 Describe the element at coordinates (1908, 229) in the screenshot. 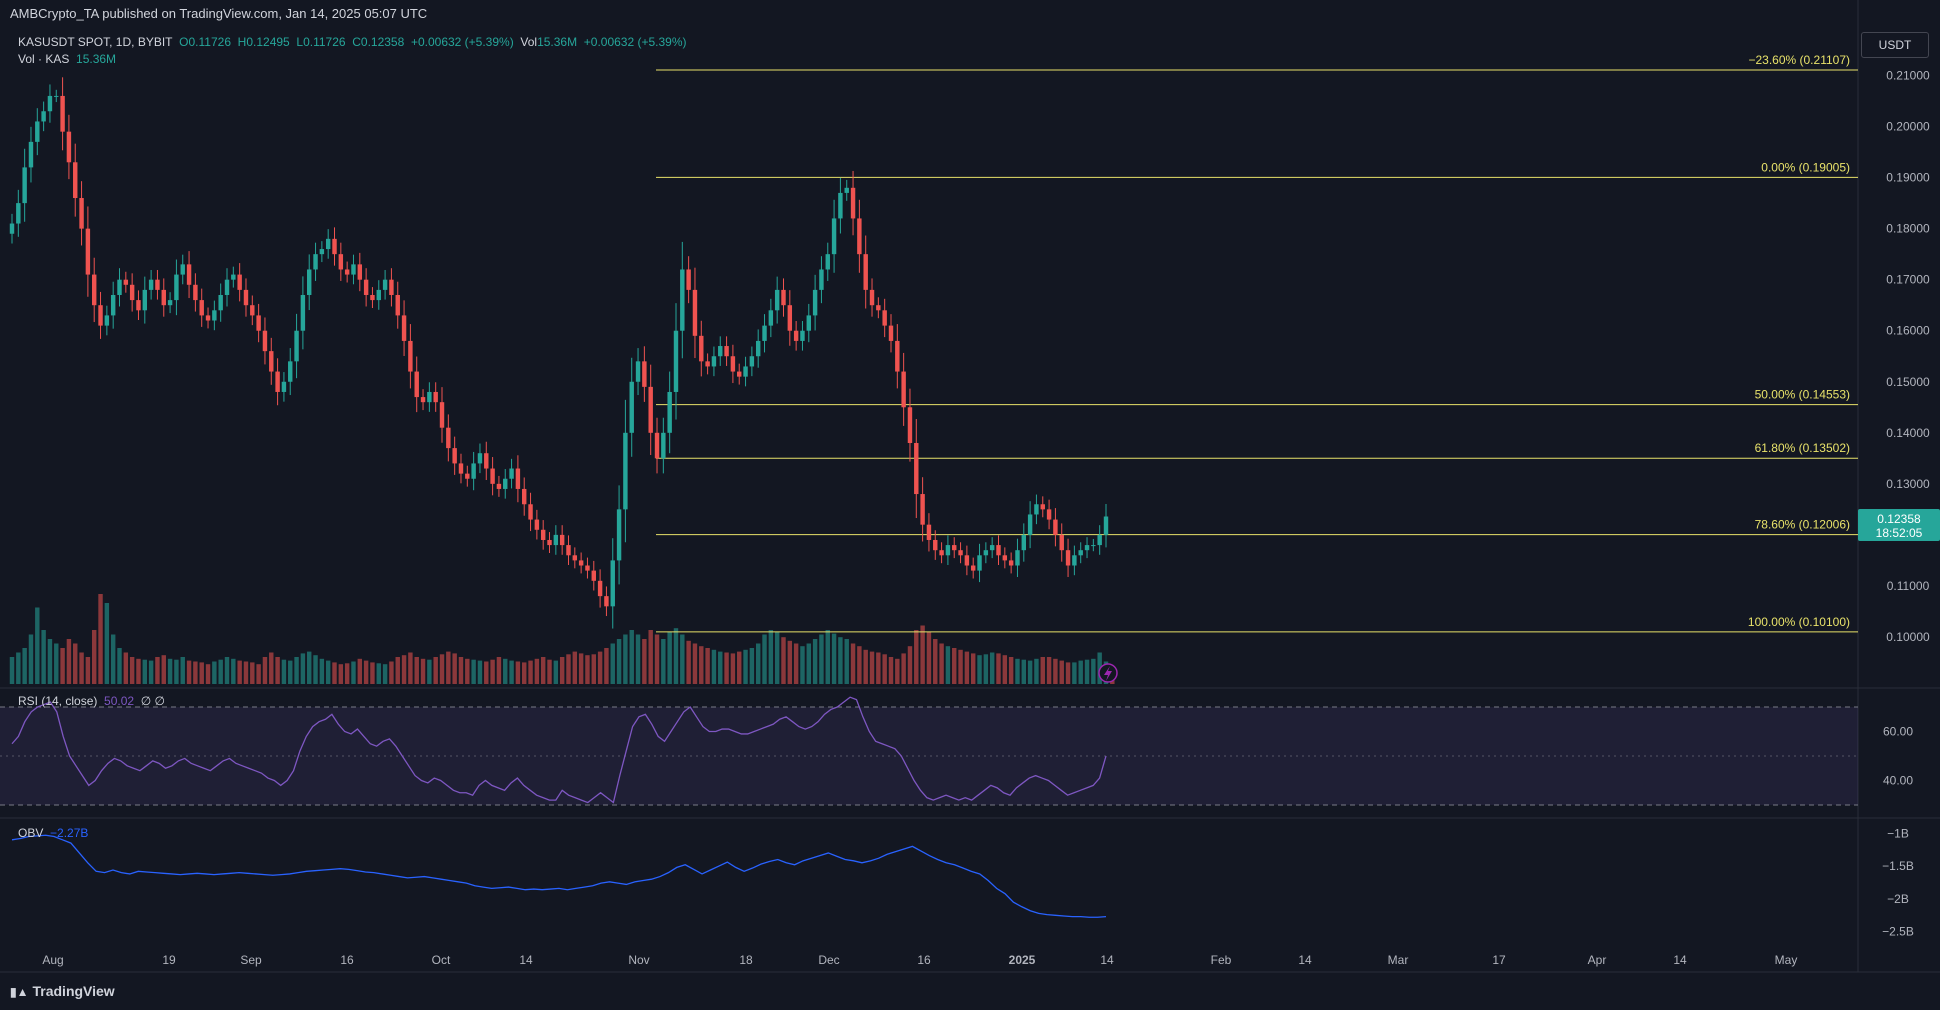

I see `price-tick-label: 0.18000` at that location.